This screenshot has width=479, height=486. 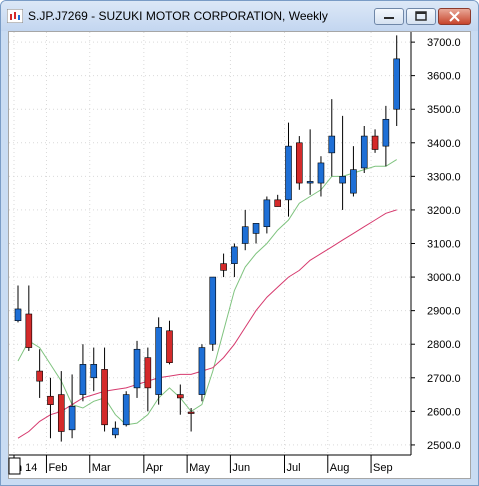 I want to click on y-tick-label: 3200.0, so click(x=444, y=211).